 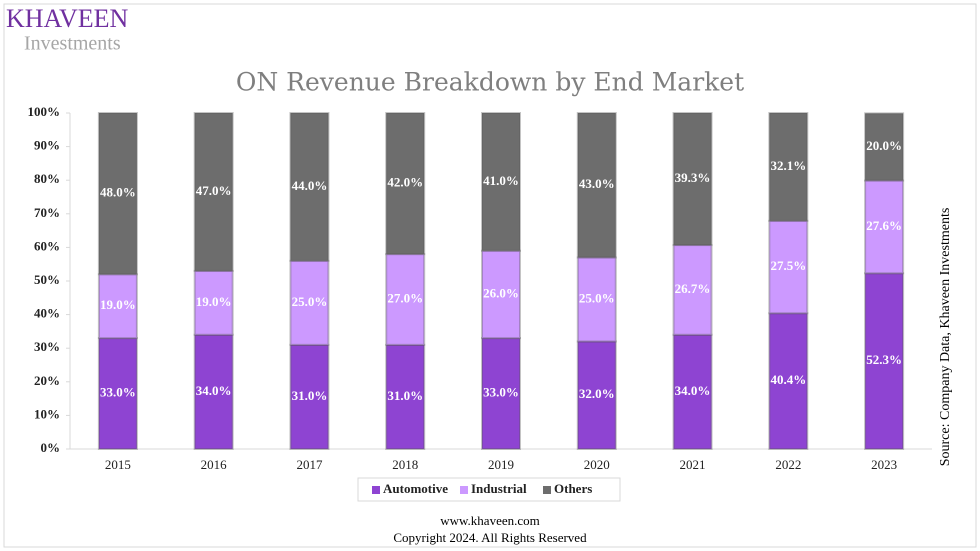 What do you see at coordinates (51, 447) in the screenshot?
I see `y-tick-label: 0%` at bounding box center [51, 447].